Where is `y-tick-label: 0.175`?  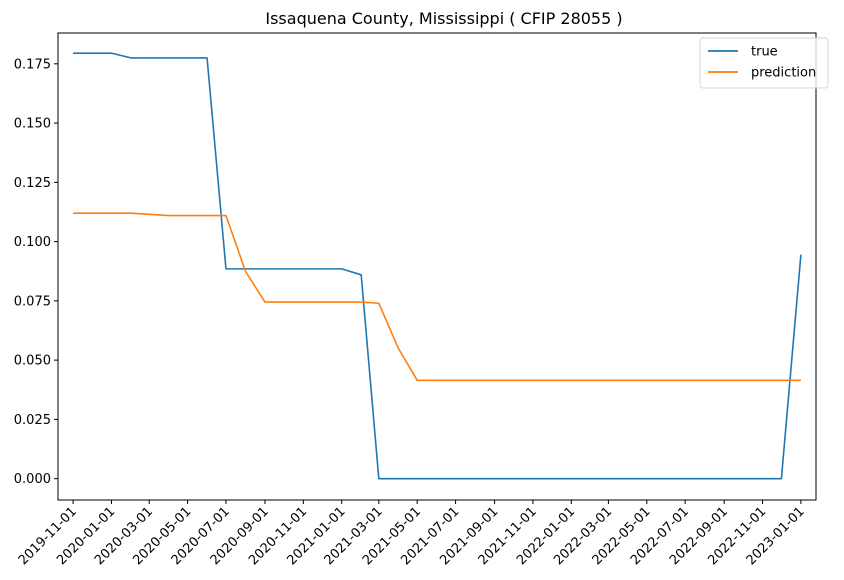
y-tick-label: 0.175 is located at coordinates (32, 64).